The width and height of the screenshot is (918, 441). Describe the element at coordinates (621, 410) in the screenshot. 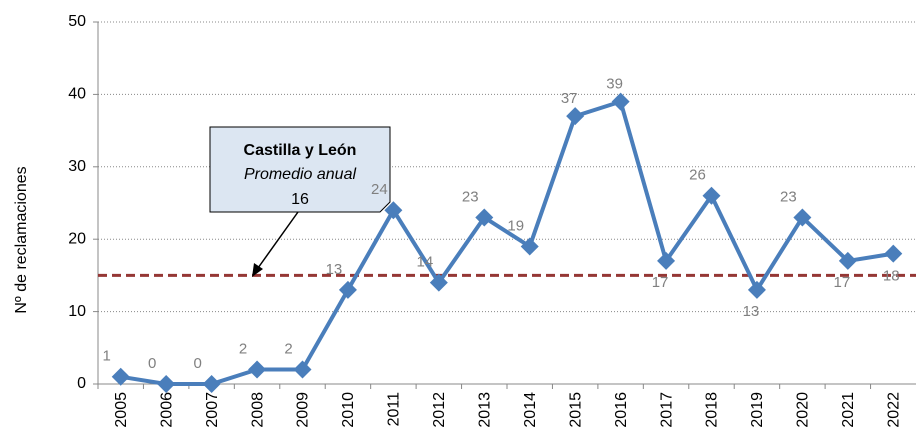

I see `x-tick-label: 2016` at that location.